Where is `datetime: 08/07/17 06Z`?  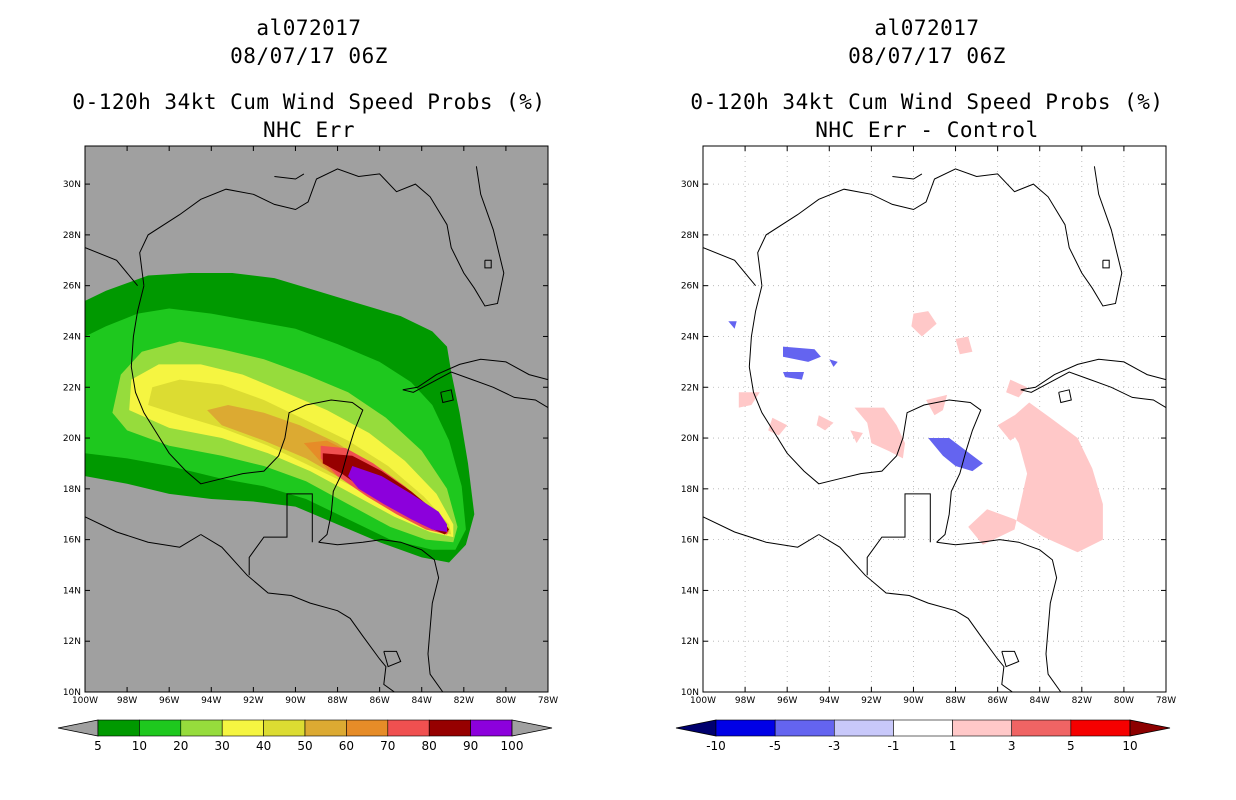 datetime: 08/07/17 06Z is located at coordinates (927, 56).